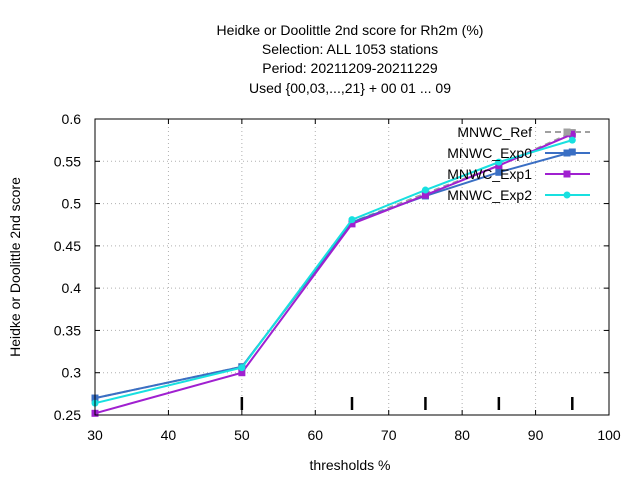 The image size is (640, 480). What do you see at coordinates (15, 267) in the screenshot?
I see `y-axis-label: Heidke or Doolittle 2nd score` at bounding box center [15, 267].